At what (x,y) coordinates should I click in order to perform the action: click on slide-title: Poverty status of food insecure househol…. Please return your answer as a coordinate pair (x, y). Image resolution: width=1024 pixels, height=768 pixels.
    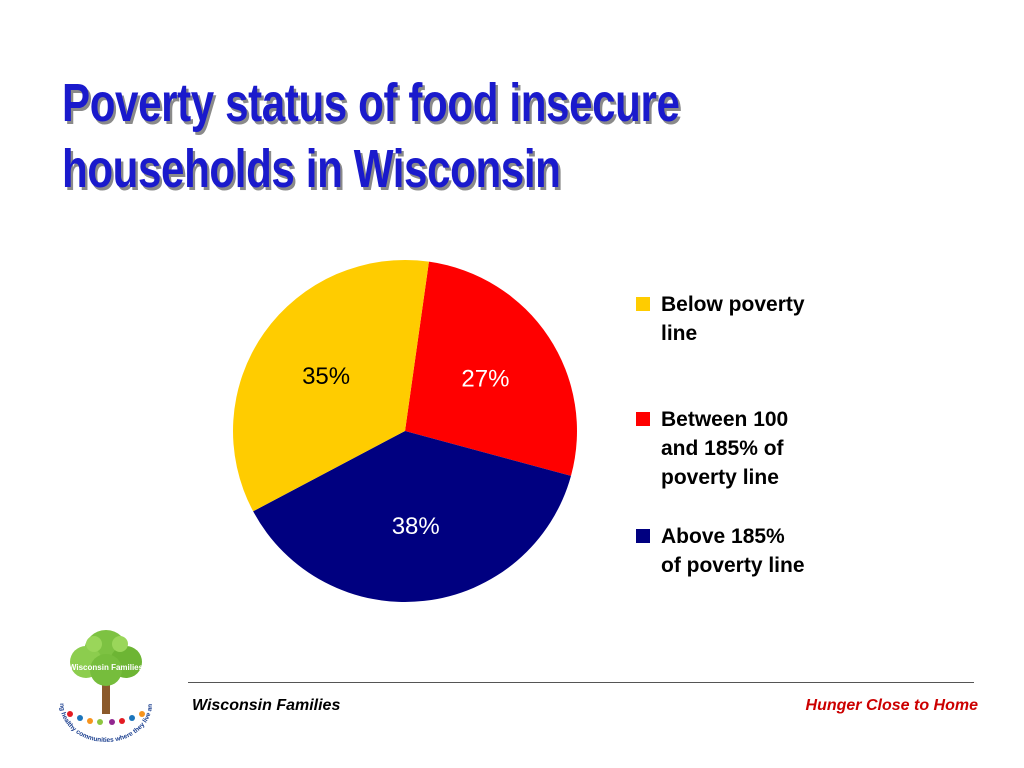
    Looking at the image, I should click on (413, 136).